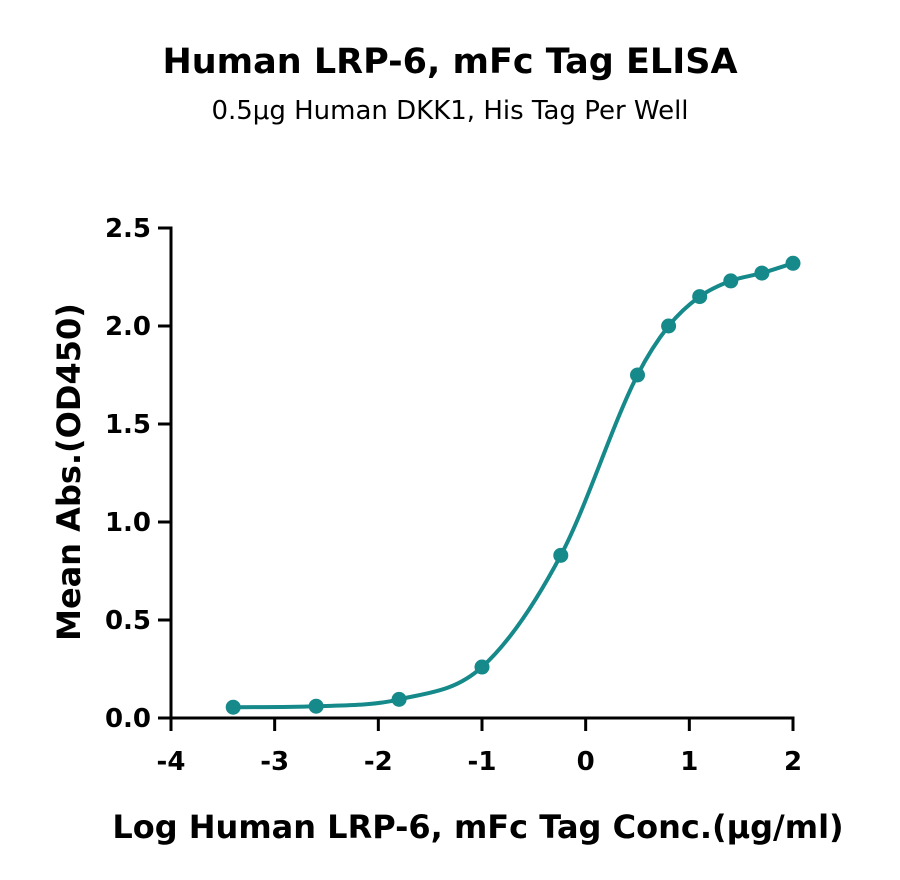 This screenshot has width=900, height=880. I want to click on y-tick-label: 0.0, so click(128, 719).